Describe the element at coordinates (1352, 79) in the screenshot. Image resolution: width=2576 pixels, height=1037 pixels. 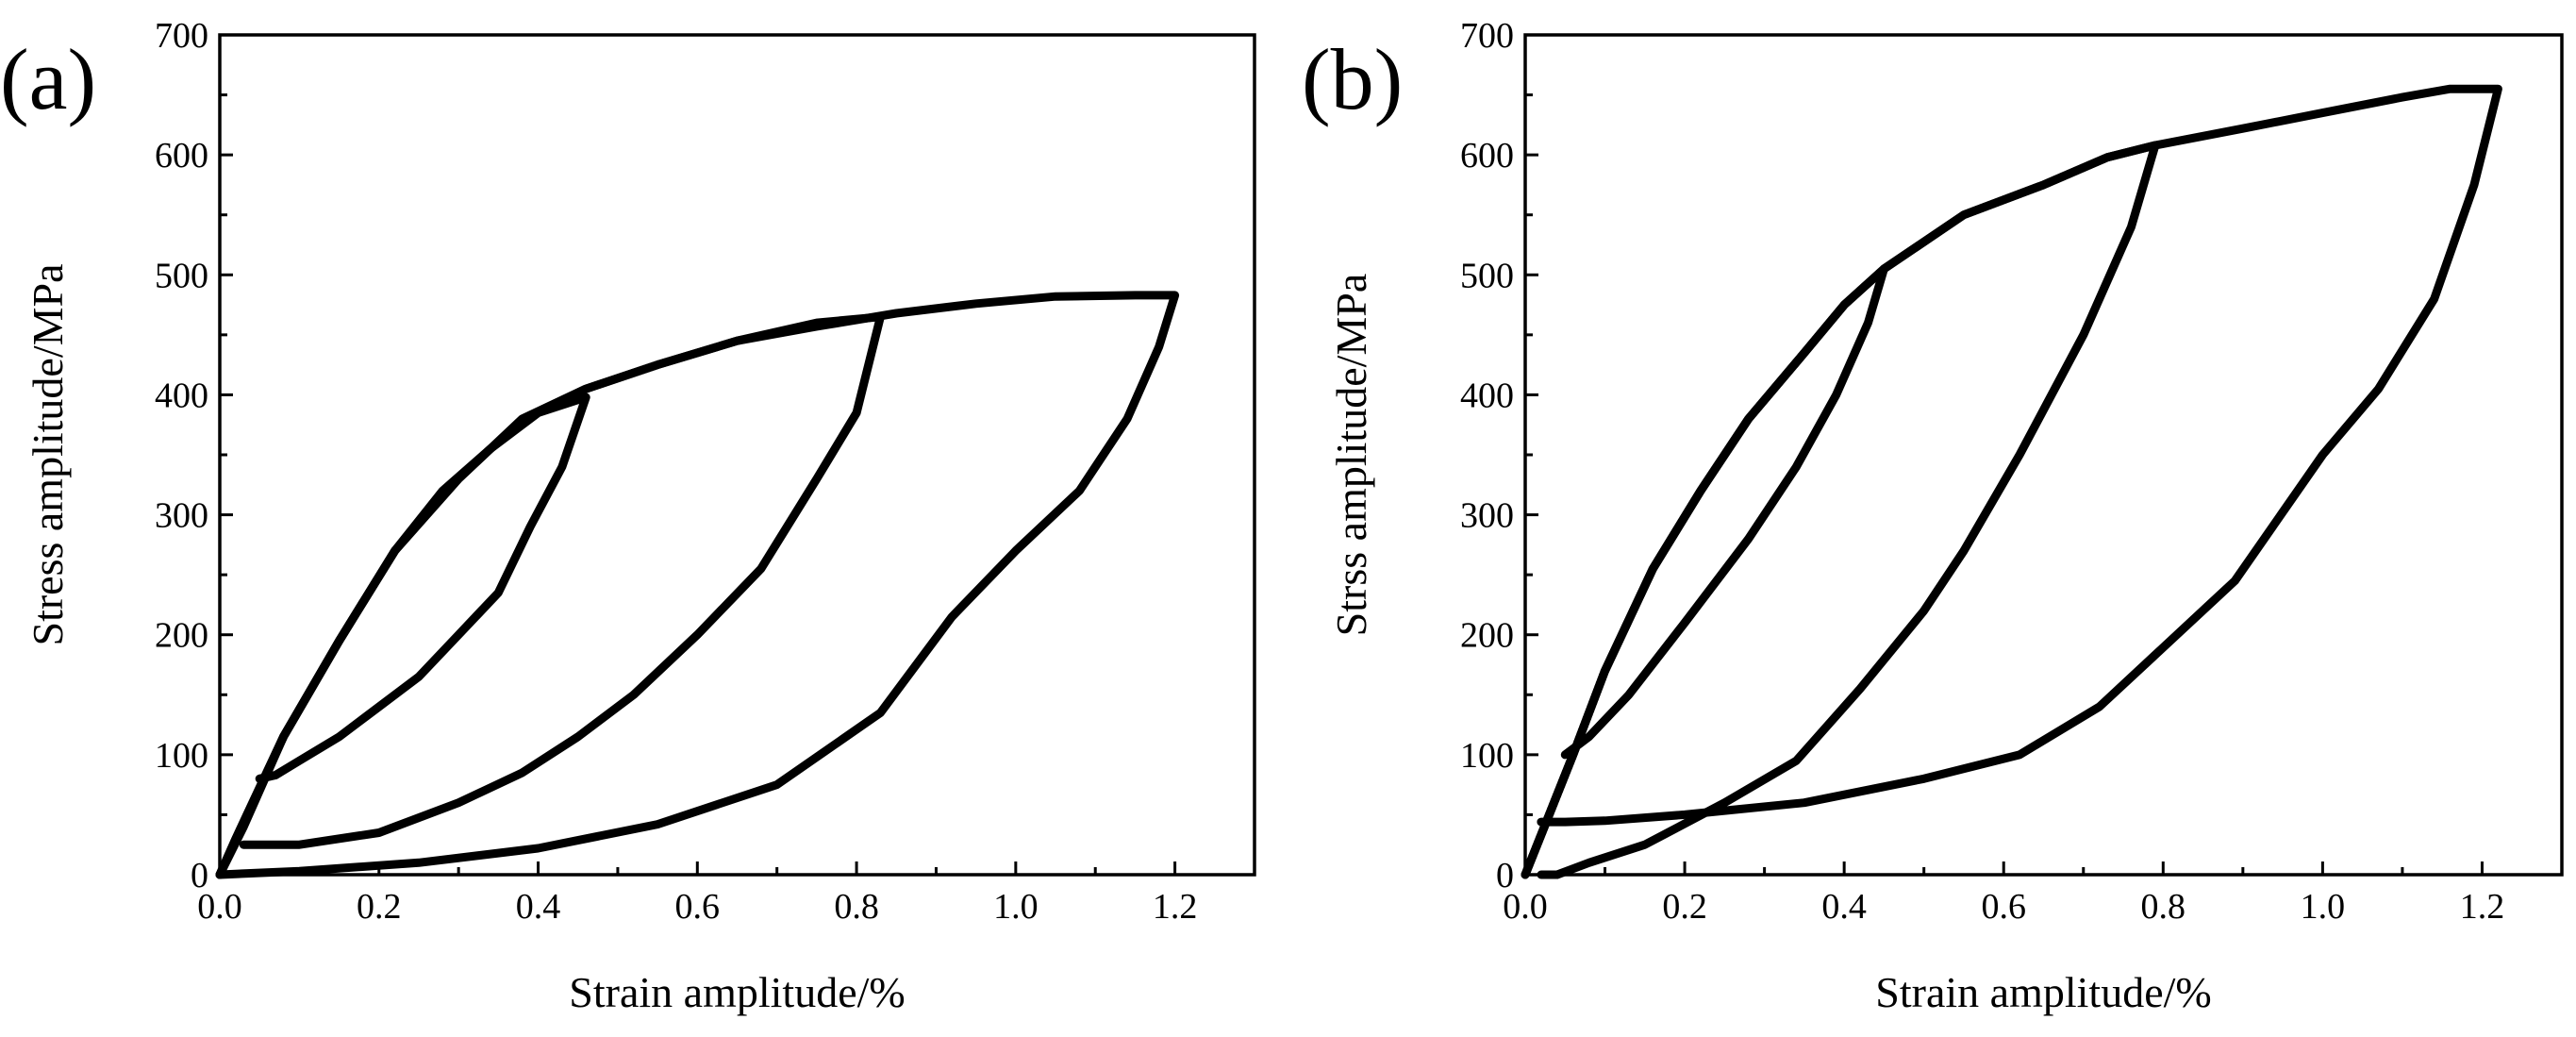
I see `panel-label: (b)` at that location.